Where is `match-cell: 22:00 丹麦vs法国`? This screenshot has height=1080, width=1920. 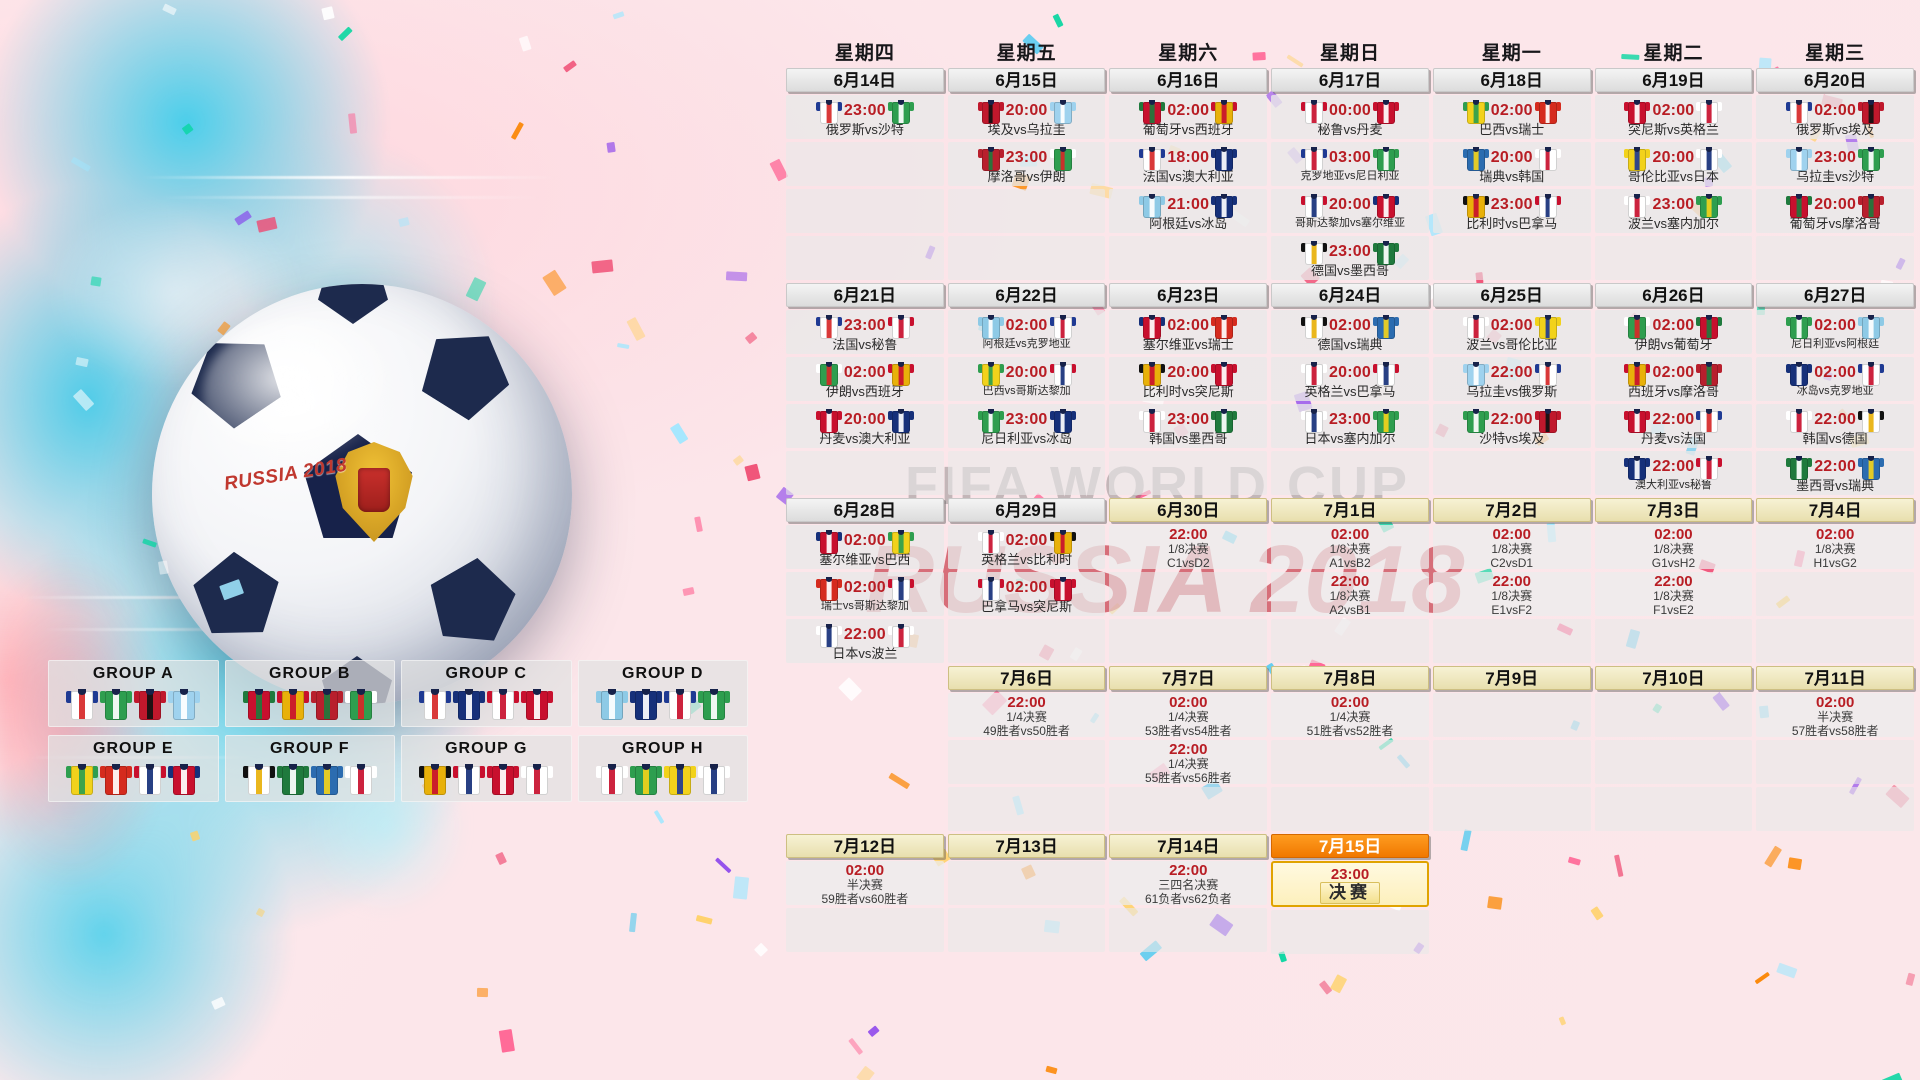 match-cell: 22:00 丹麦vs法国 is located at coordinates (1673, 426).